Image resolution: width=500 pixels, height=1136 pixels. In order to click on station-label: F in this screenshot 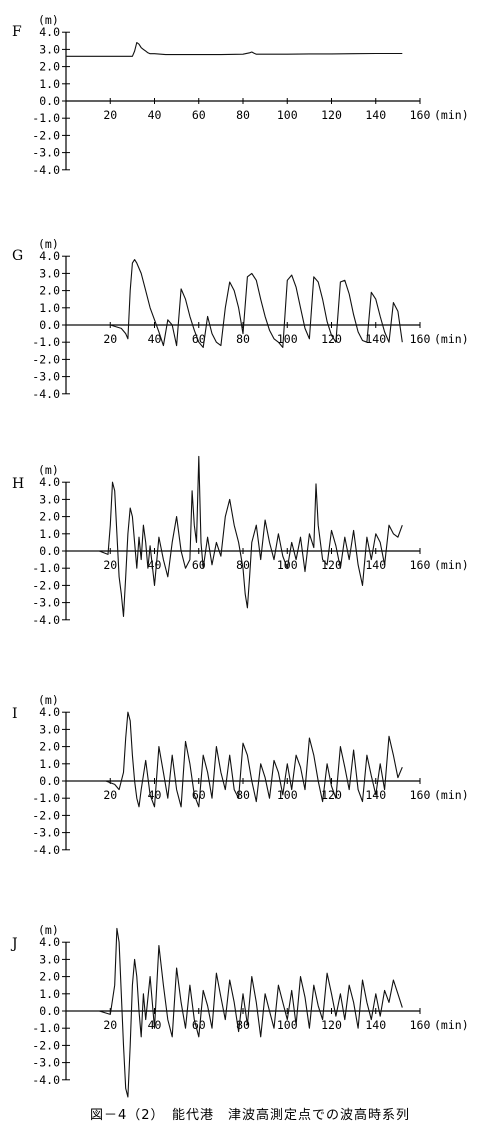, I will do `click(17, 32)`.